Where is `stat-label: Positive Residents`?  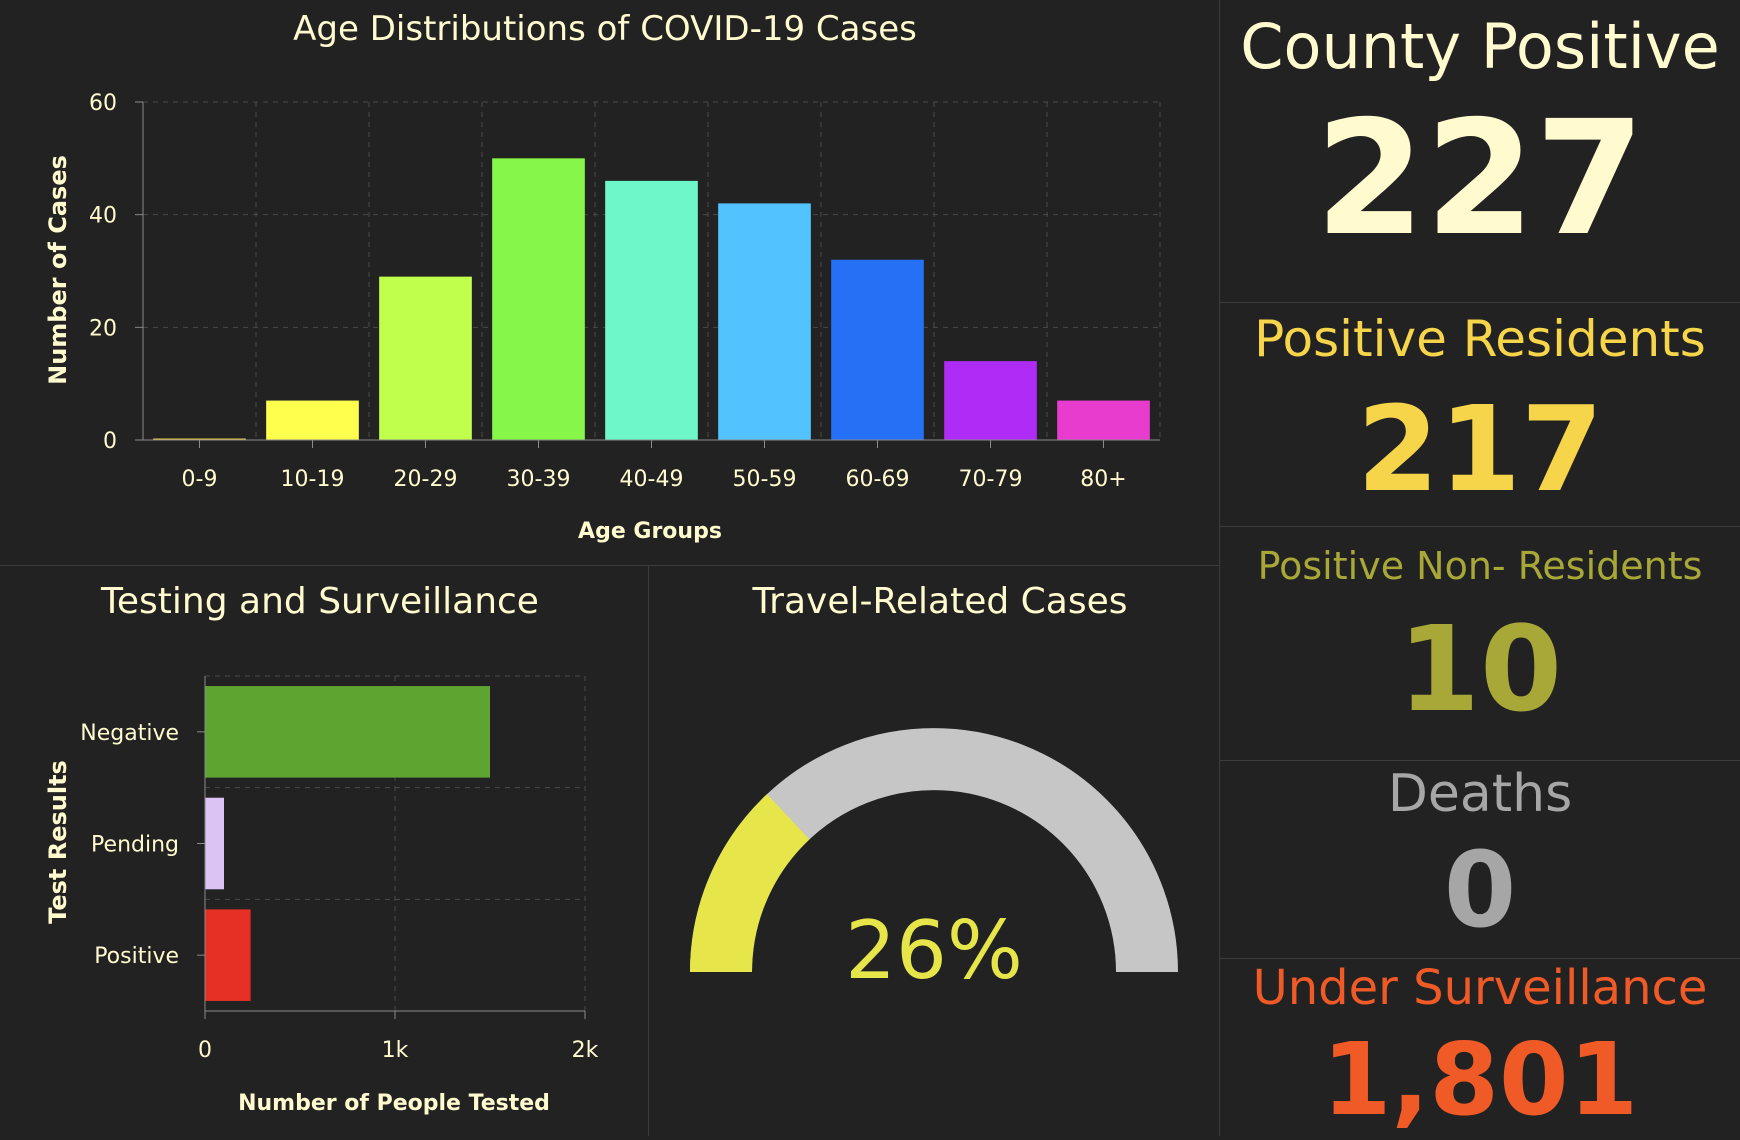 stat-label: Positive Residents is located at coordinates (1480, 339).